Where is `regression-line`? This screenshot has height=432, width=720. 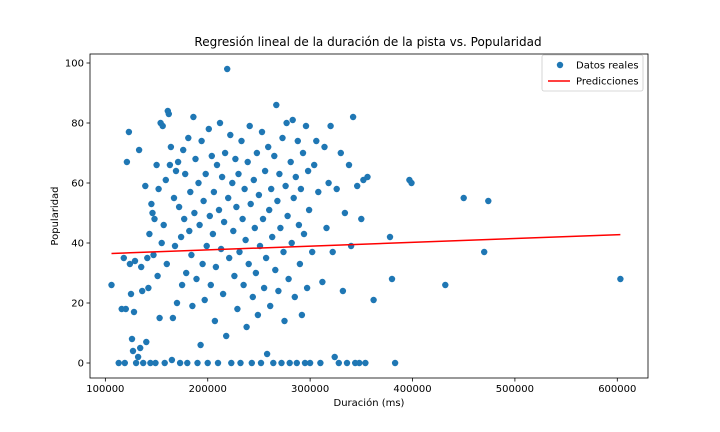 regression-line is located at coordinates (366, 244).